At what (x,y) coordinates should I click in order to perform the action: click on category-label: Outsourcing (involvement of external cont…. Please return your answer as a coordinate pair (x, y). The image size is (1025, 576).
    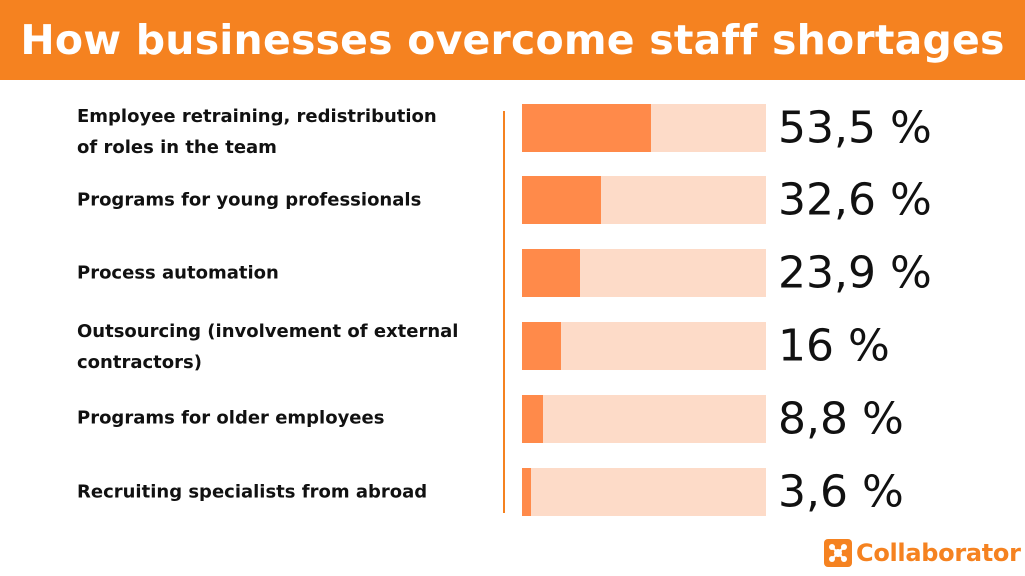
    Looking at the image, I should click on (287, 347).